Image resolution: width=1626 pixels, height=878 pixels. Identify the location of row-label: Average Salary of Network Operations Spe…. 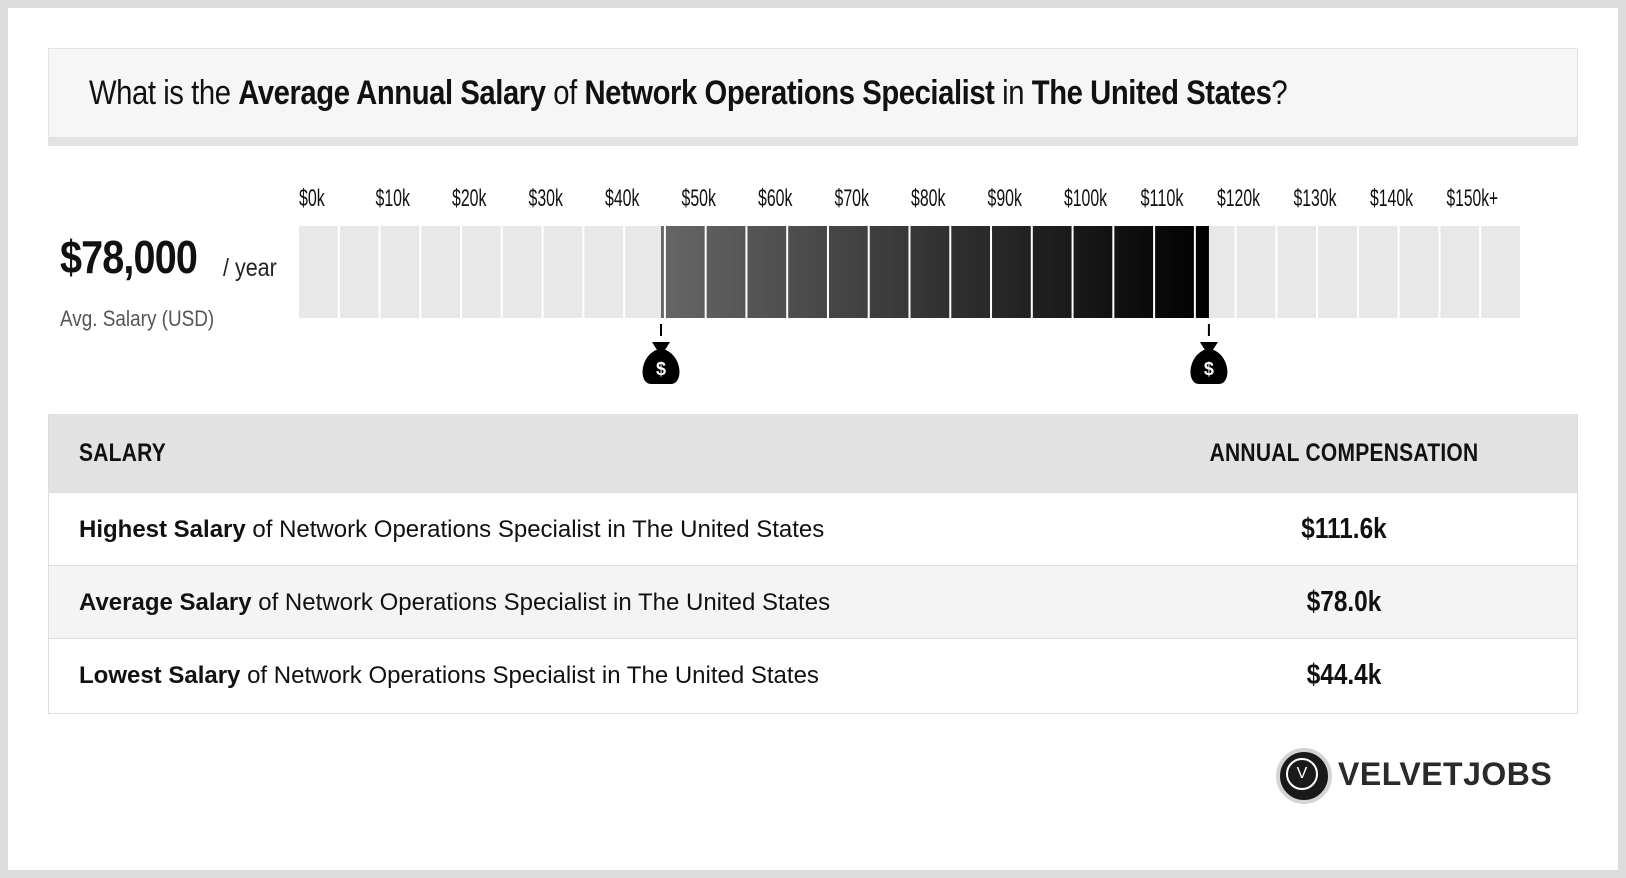
(454, 602).